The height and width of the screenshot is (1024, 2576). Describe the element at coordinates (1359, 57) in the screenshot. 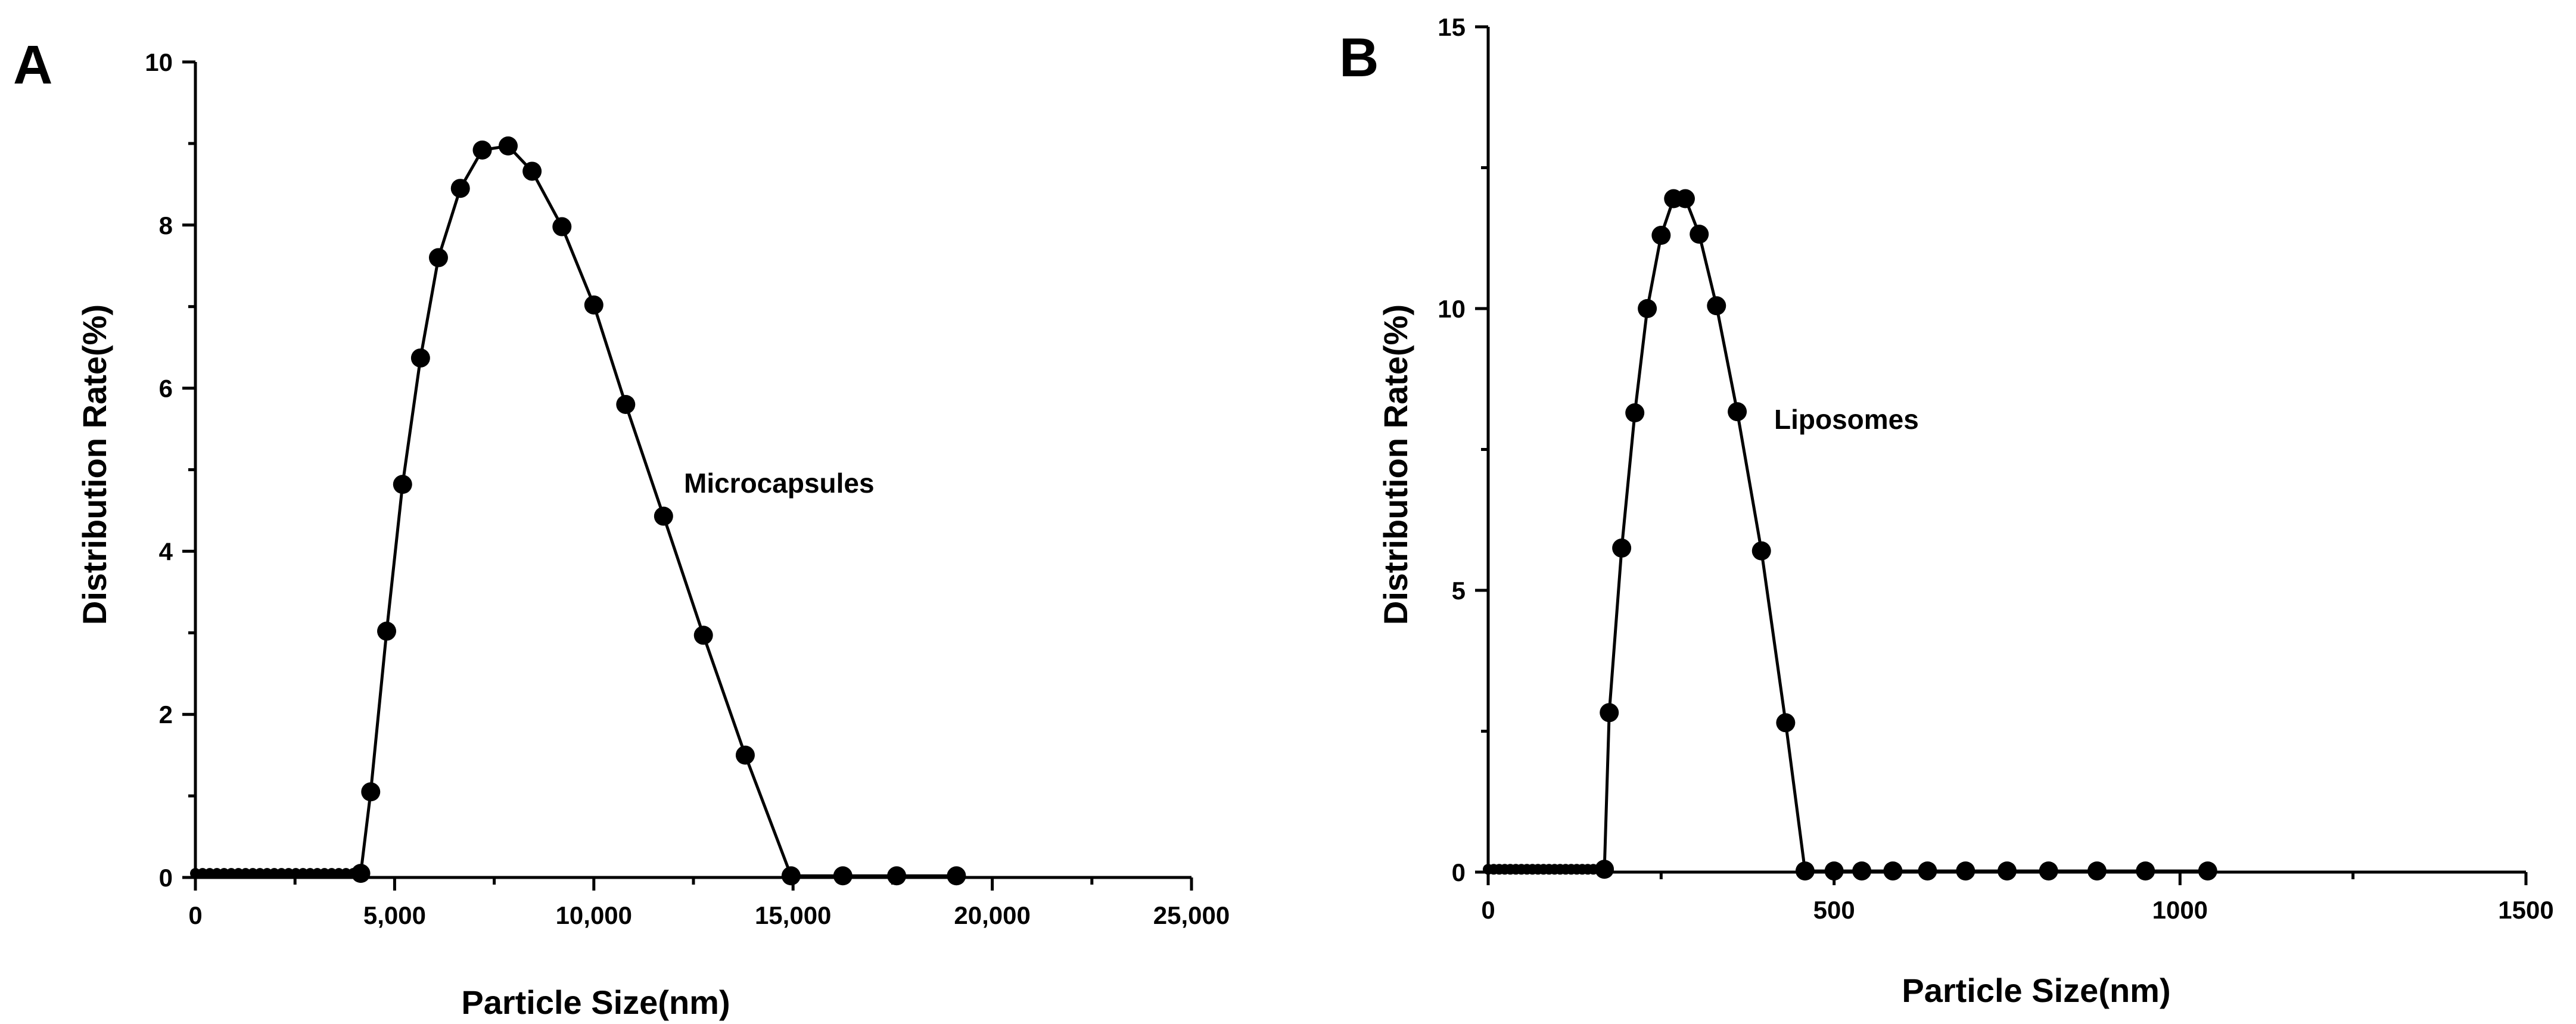

I see `panel-label-b: B` at that location.